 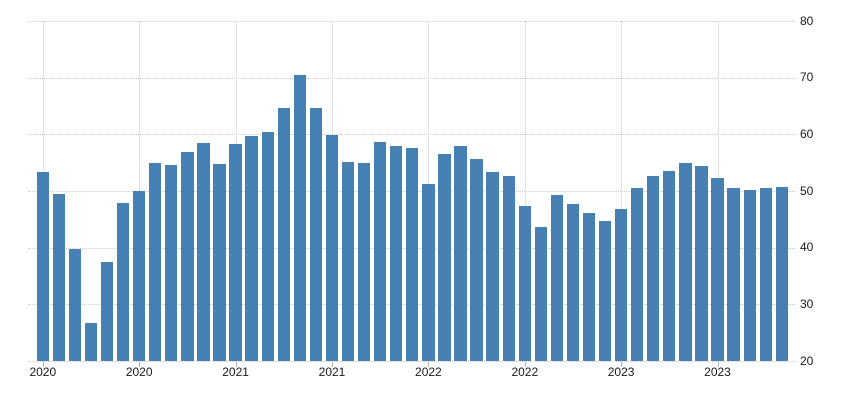 I want to click on y-axis-tick-label: 60, so click(x=807, y=133).